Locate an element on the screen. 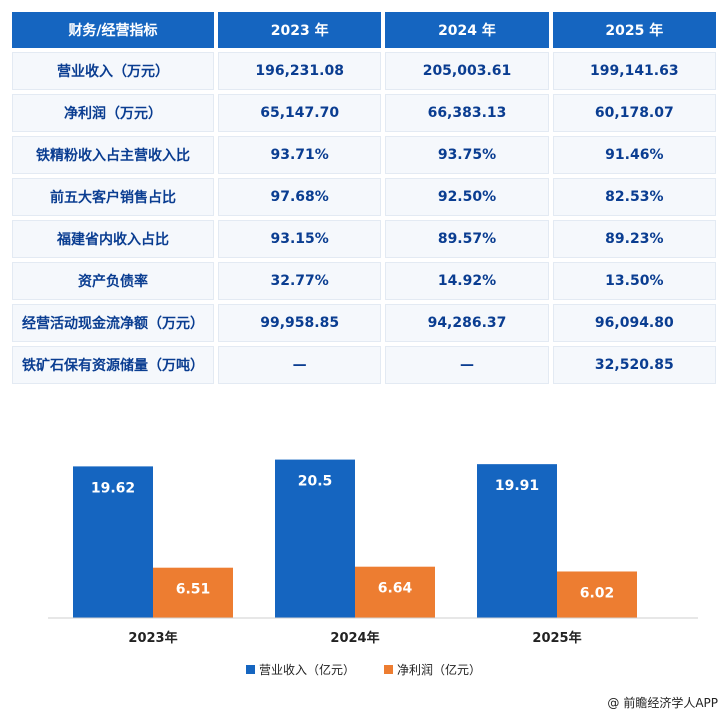 The image size is (728, 718). cell-value: 93.75% is located at coordinates (467, 155).